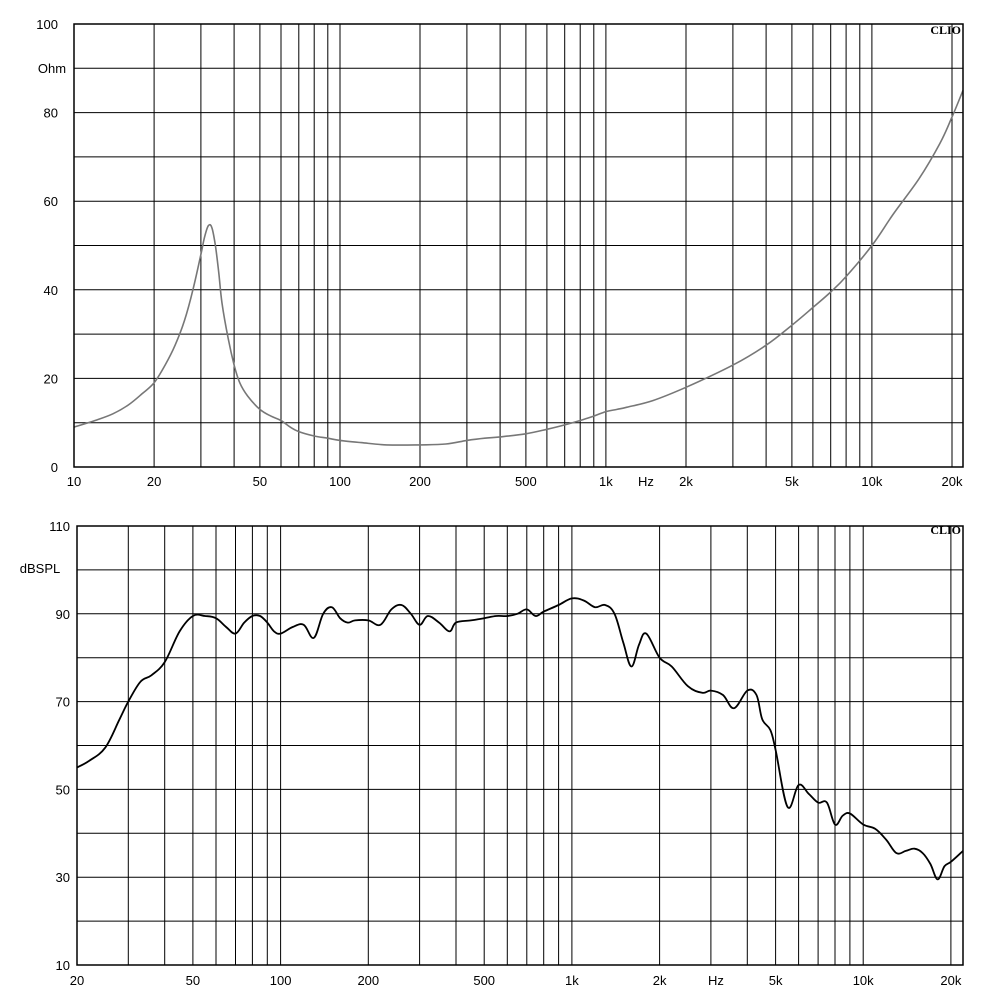  I want to click on y-tick-label: 60, so click(51, 201).